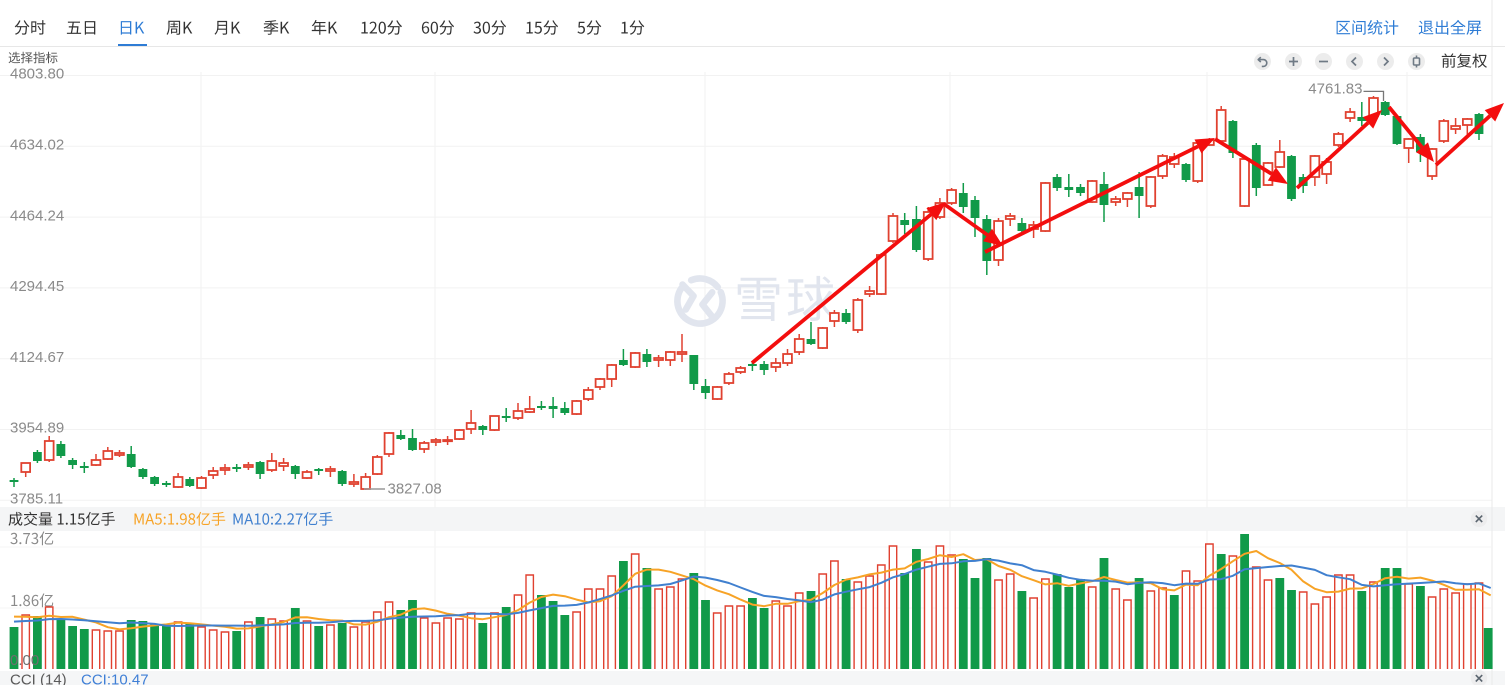 The image size is (1505, 685). I want to click on svg-text: 3827.08, so click(415, 489).